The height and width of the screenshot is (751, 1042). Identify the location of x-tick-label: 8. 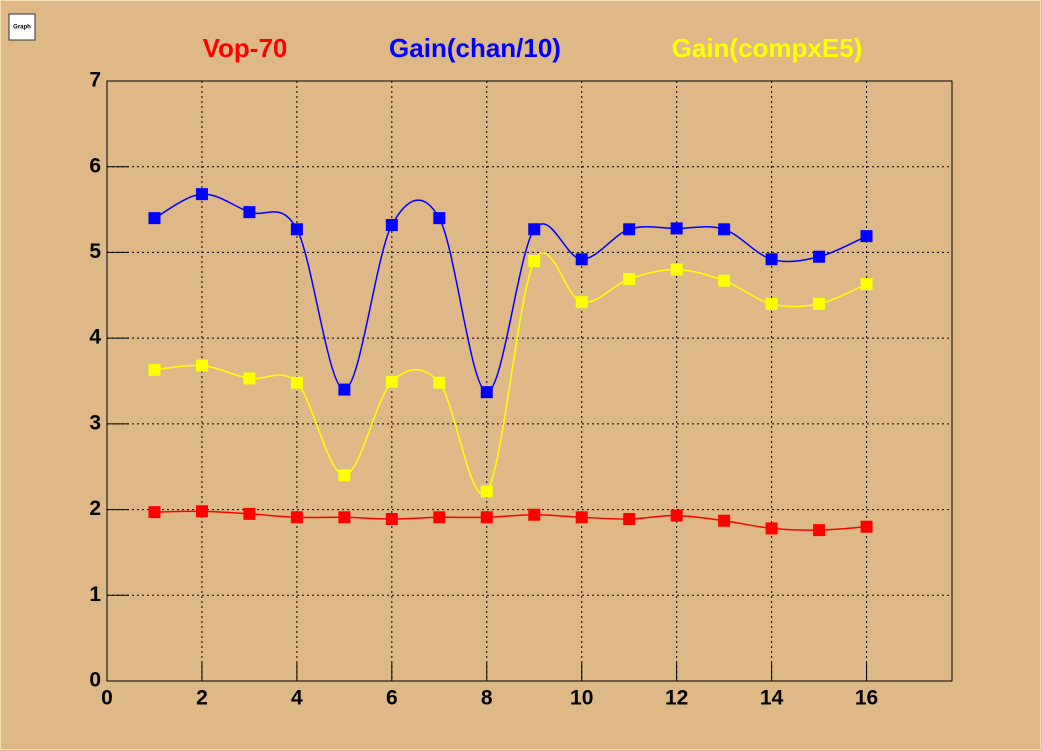
(487, 698).